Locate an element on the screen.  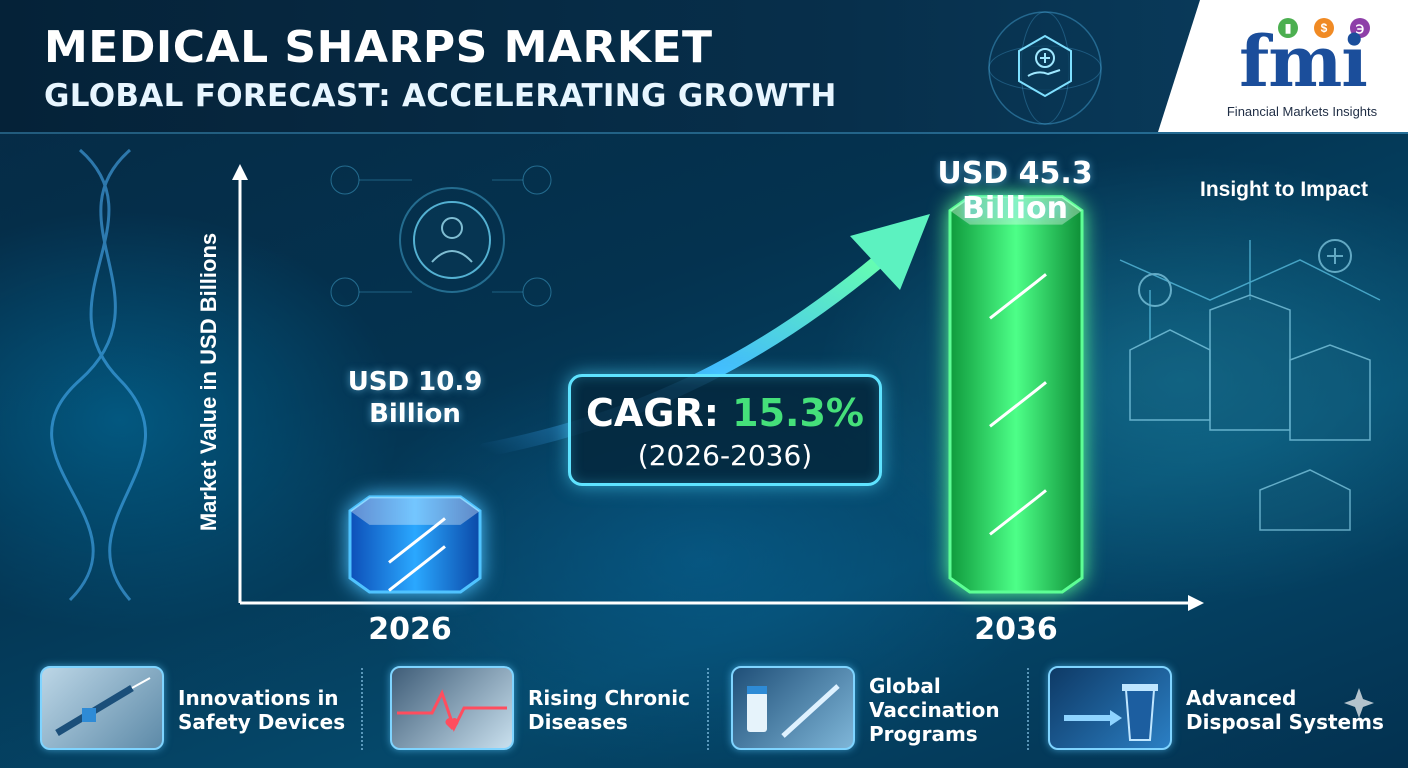
driver-item: Advanced Disposal Systems is located at coordinates (1218, 710).